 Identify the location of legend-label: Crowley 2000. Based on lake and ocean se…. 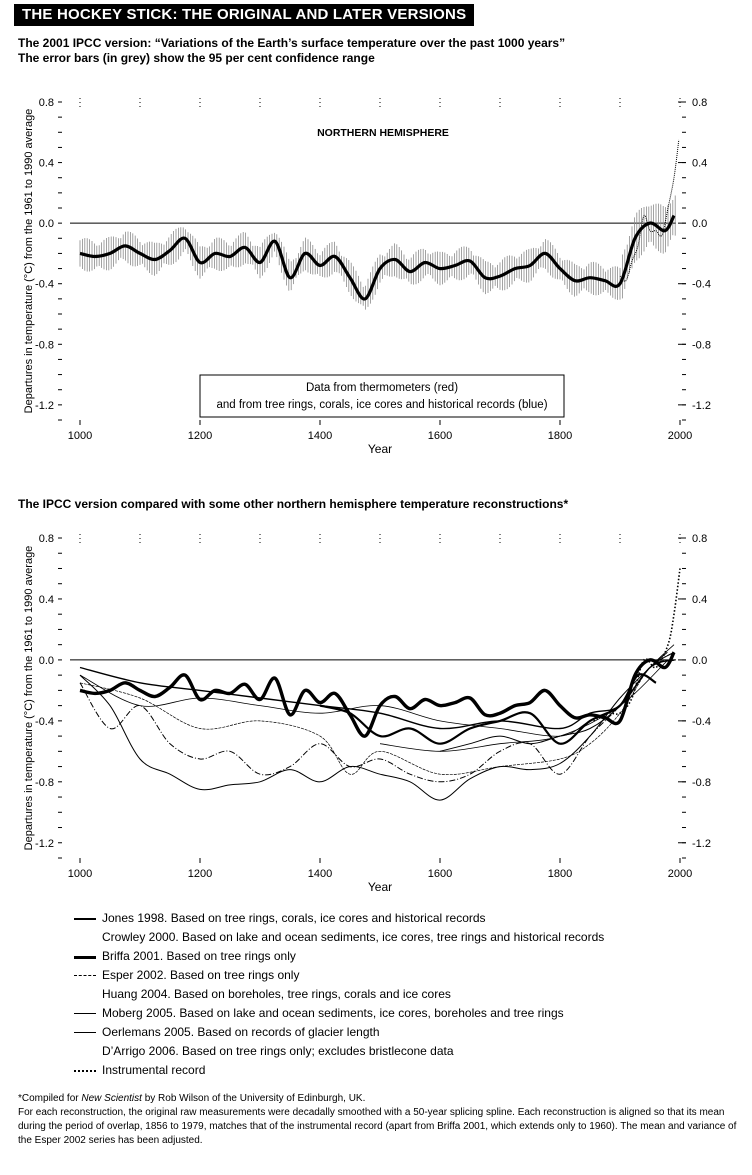
(353, 937).